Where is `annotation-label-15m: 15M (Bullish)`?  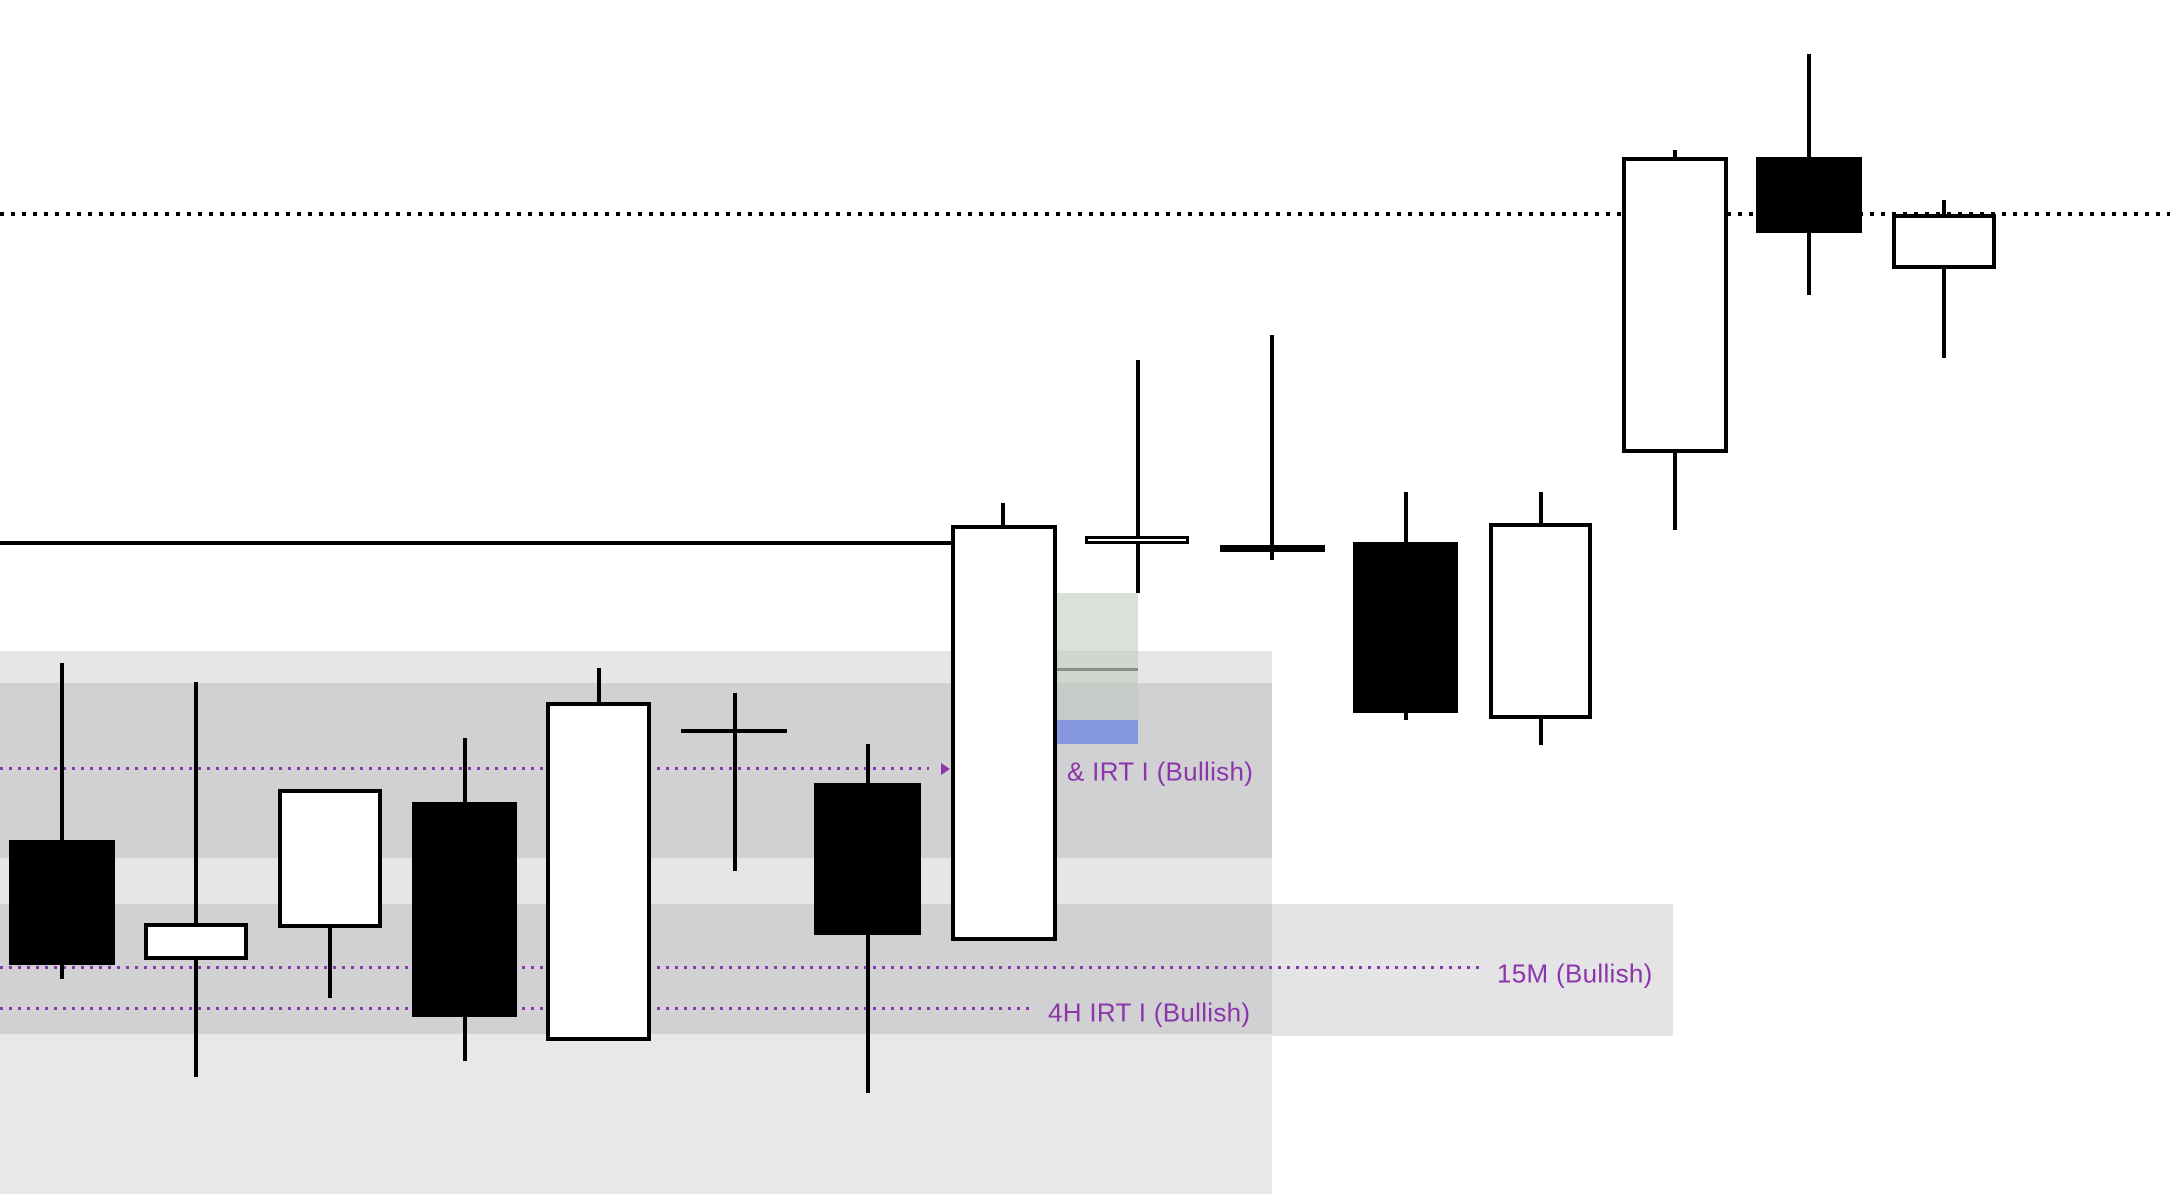
annotation-label-15m: 15M (Bullish) is located at coordinates (1575, 973).